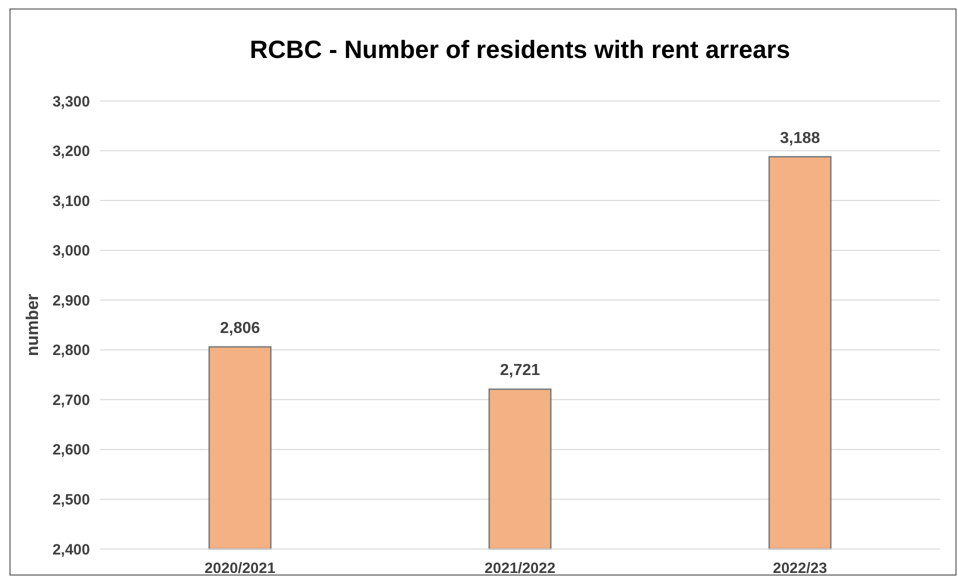 The image size is (958, 576). I want to click on y-tick-label: 3,300, so click(71, 101).